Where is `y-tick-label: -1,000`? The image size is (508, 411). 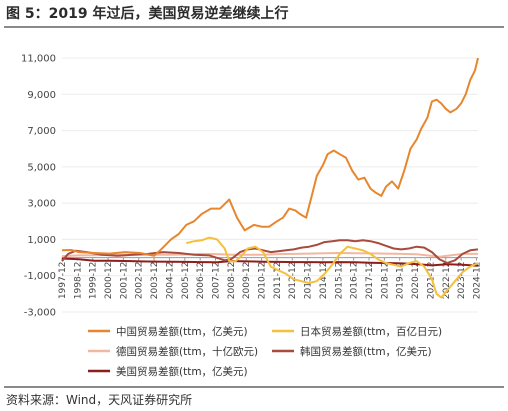 y-tick-label: -1,000 is located at coordinates (40, 276).